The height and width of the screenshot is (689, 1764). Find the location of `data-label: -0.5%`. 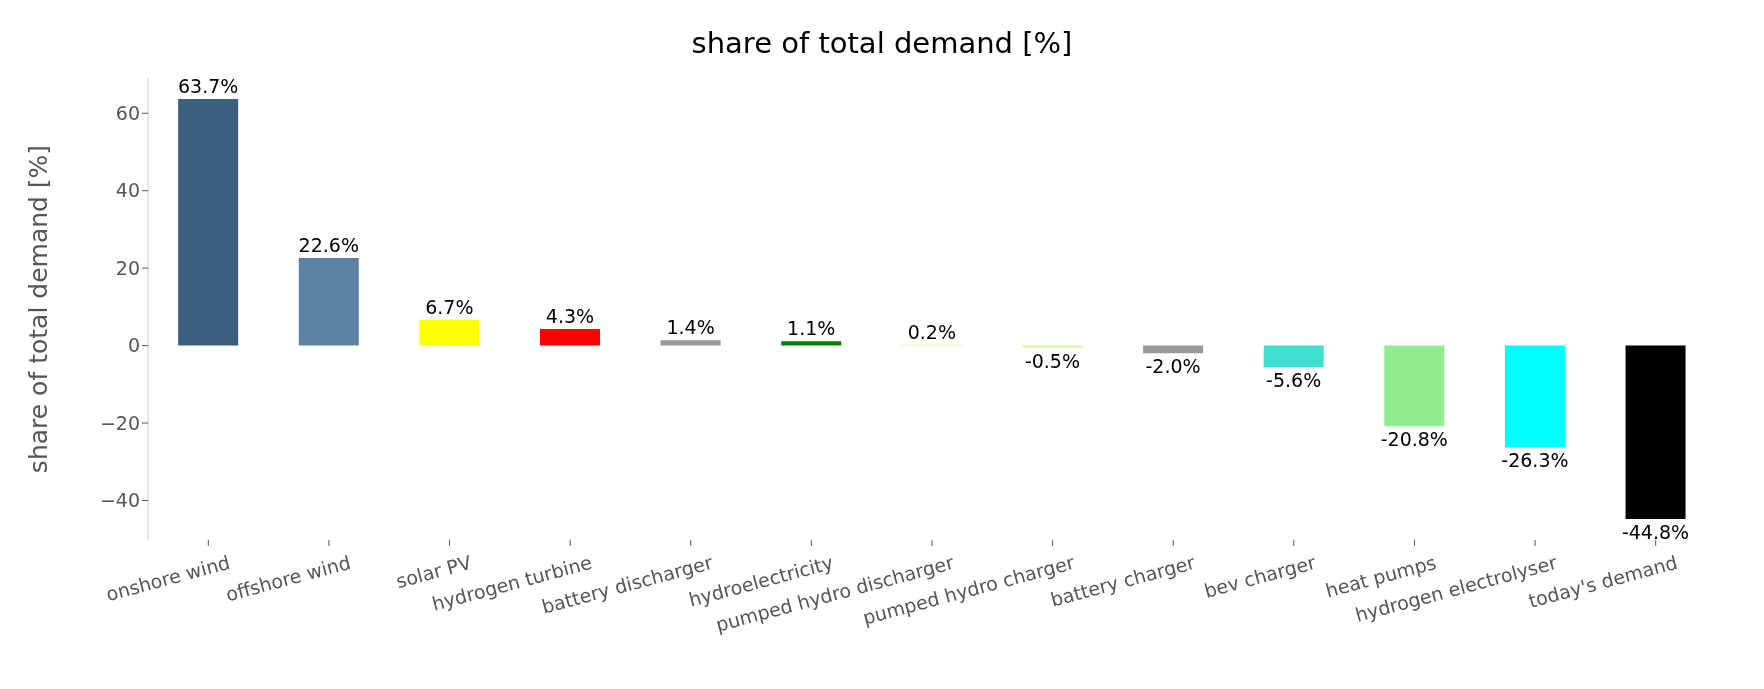

data-label: -0.5% is located at coordinates (1052, 360).